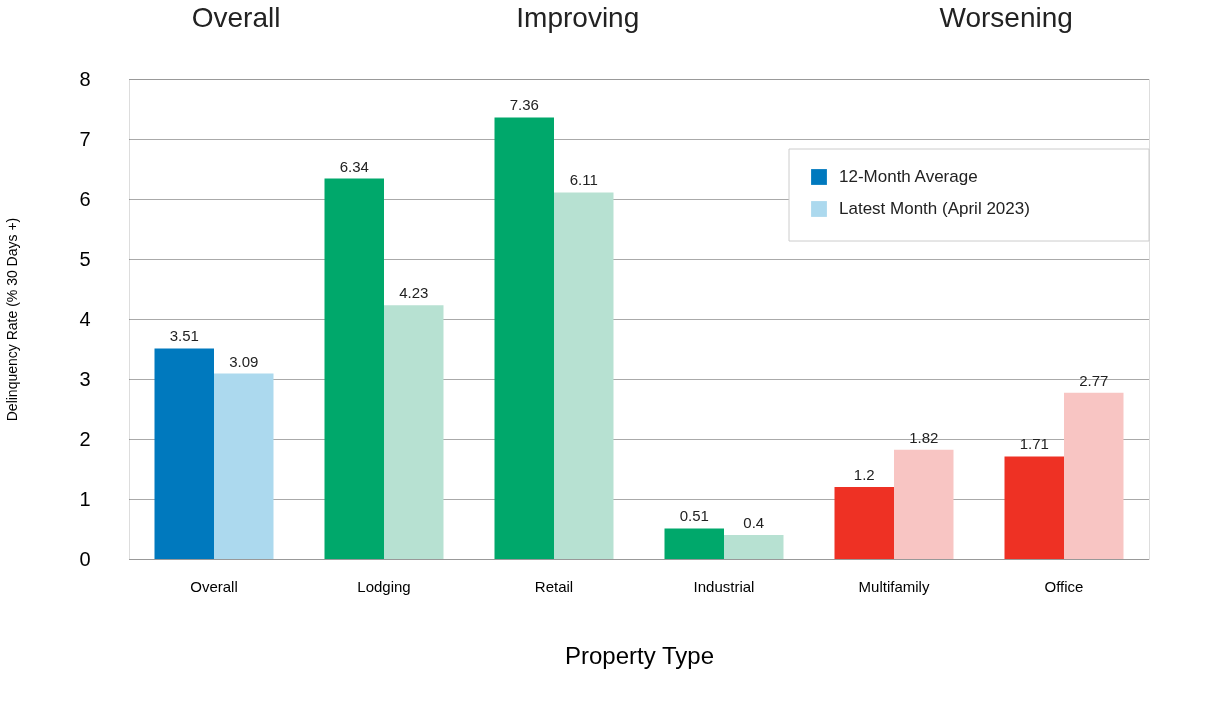 The image size is (1214, 701). Describe the element at coordinates (724, 586) in the screenshot. I see `x-tick-label: Industrial` at that location.